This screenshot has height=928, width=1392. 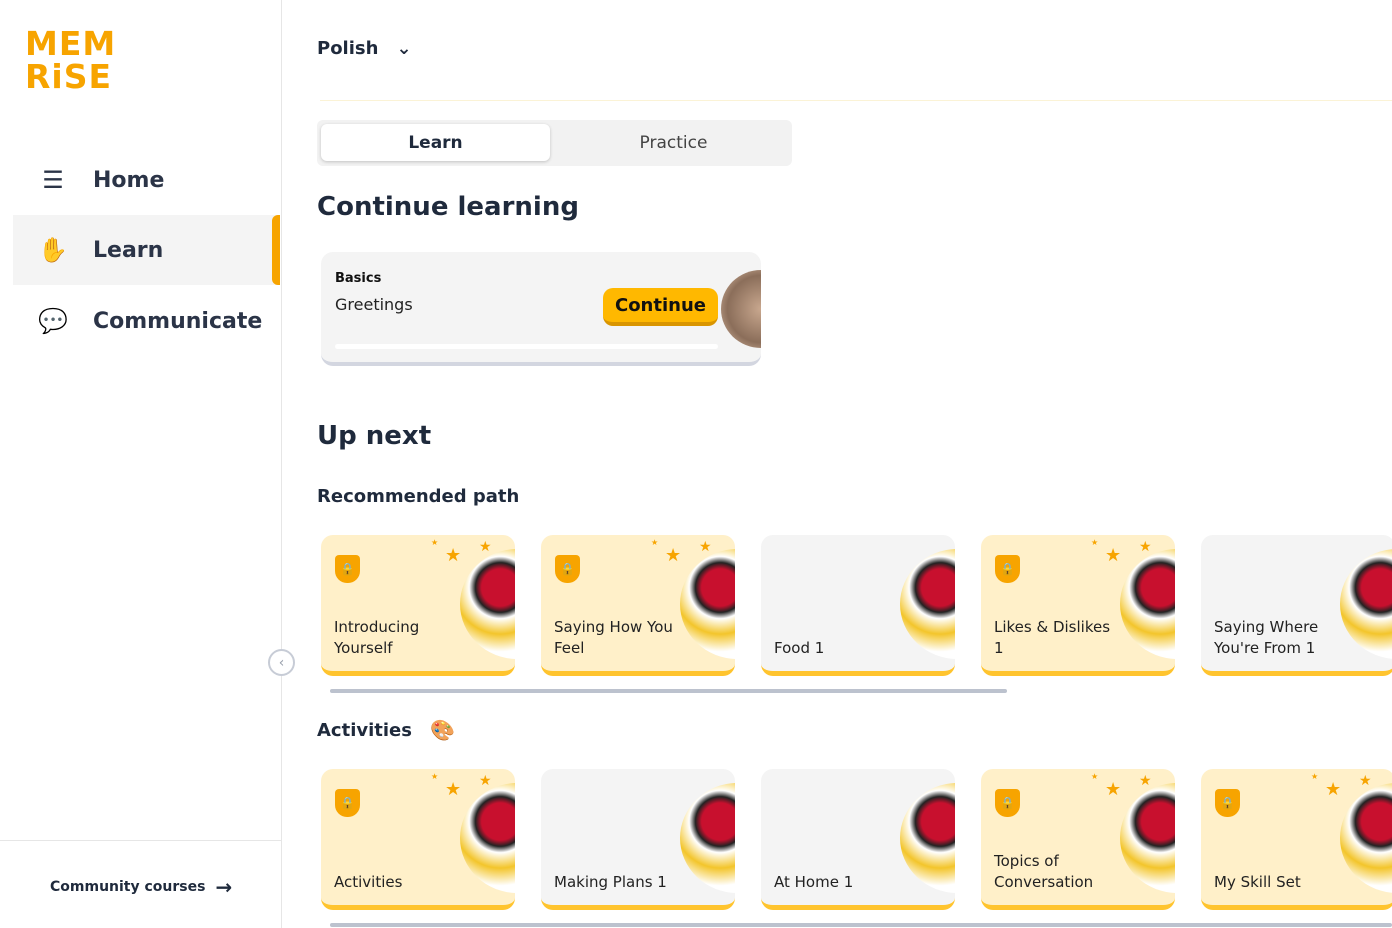 What do you see at coordinates (799, 648) in the screenshot?
I see `card-title: Food 1` at bounding box center [799, 648].